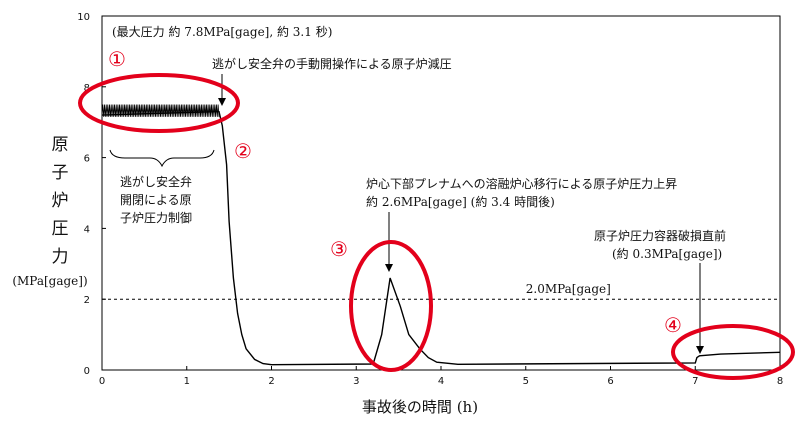 The width and height of the screenshot is (798, 429). What do you see at coordinates (102, 381) in the screenshot?
I see `x-tick-label: 0` at bounding box center [102, 381].